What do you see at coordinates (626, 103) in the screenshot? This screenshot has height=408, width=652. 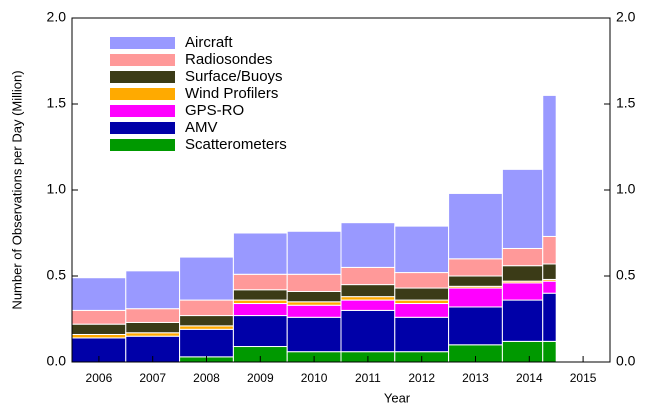 I see `y2-tick-label: 1.5` at bounding box center [626, 103].